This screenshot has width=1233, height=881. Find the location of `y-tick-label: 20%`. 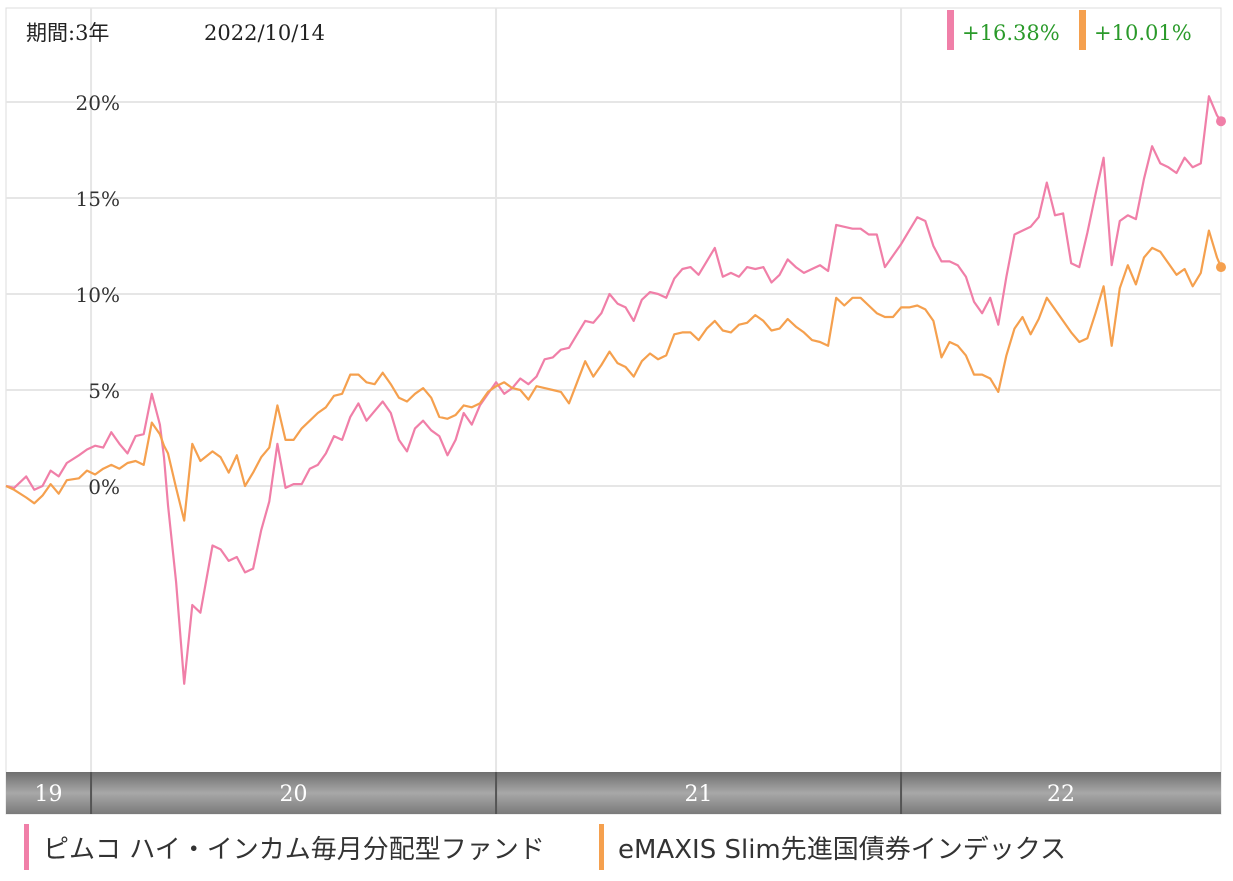

y-tick-label: 20% is located at coordinates (98, 103).